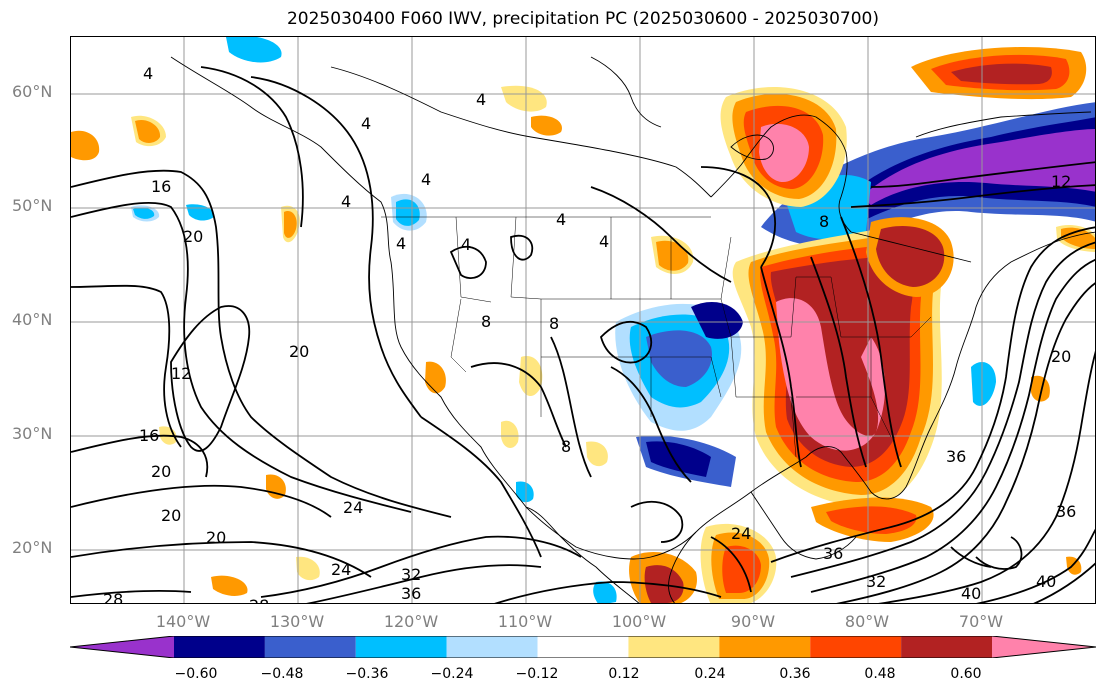  What do you see at coordinates (867, 621) in the screenshot?
I see `lon-label-80w: 80°W` at bounding box center [867, 621].